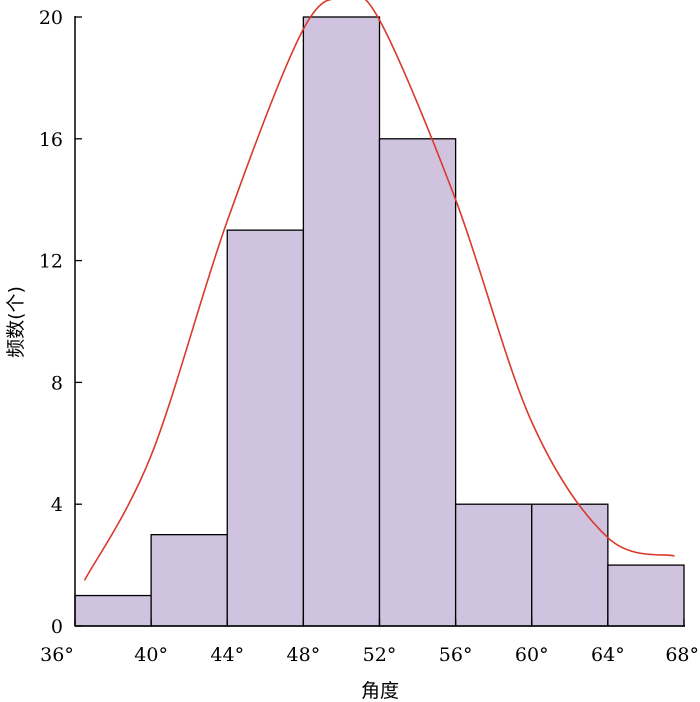  Describe the element at coordinates (16, 322) in the screenshot. I see `y-axis-label: 频数(个)` at that location.